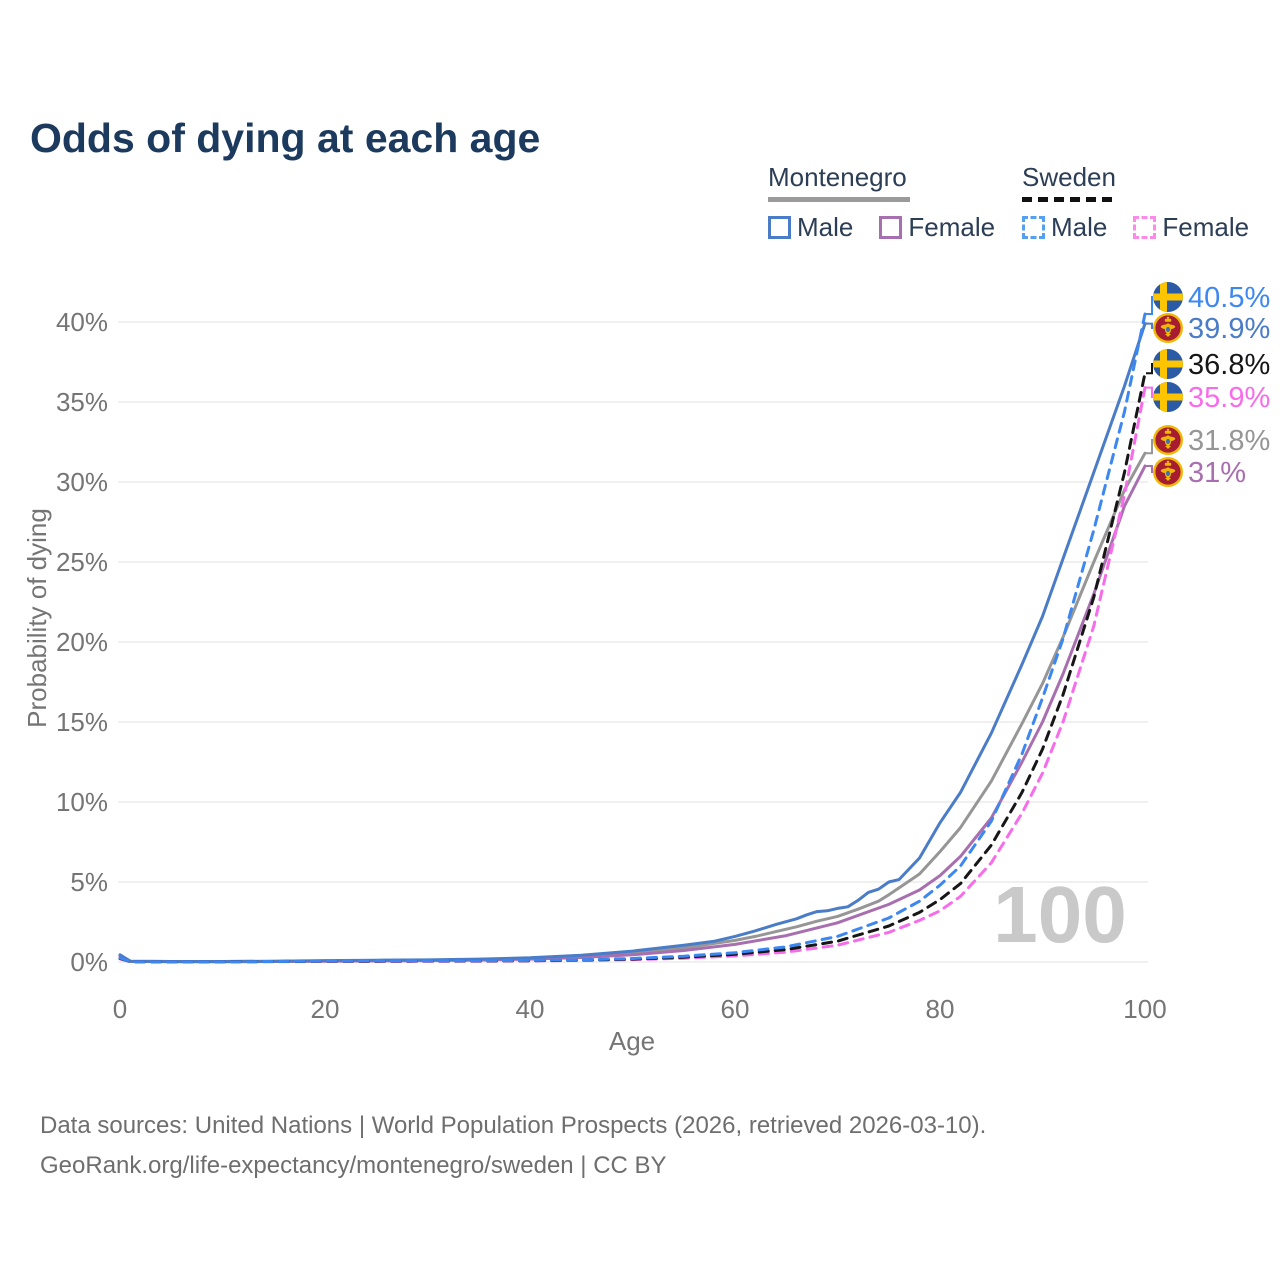 The image size is (1280, 1280). What do you see at coordinates (82, 402) in the screenshot?
I see `y-tick-label-35: 35%` at bounding box center [82, 402].